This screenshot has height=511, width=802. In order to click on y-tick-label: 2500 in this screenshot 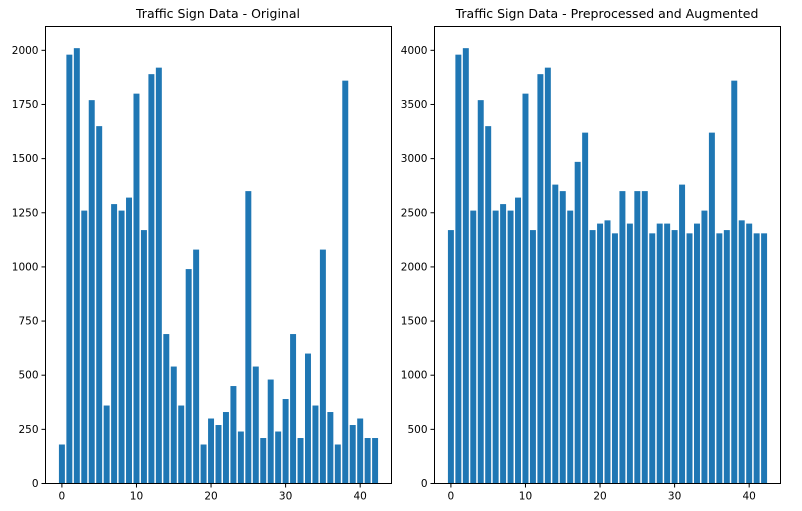, I will do `click(414, 213)`.